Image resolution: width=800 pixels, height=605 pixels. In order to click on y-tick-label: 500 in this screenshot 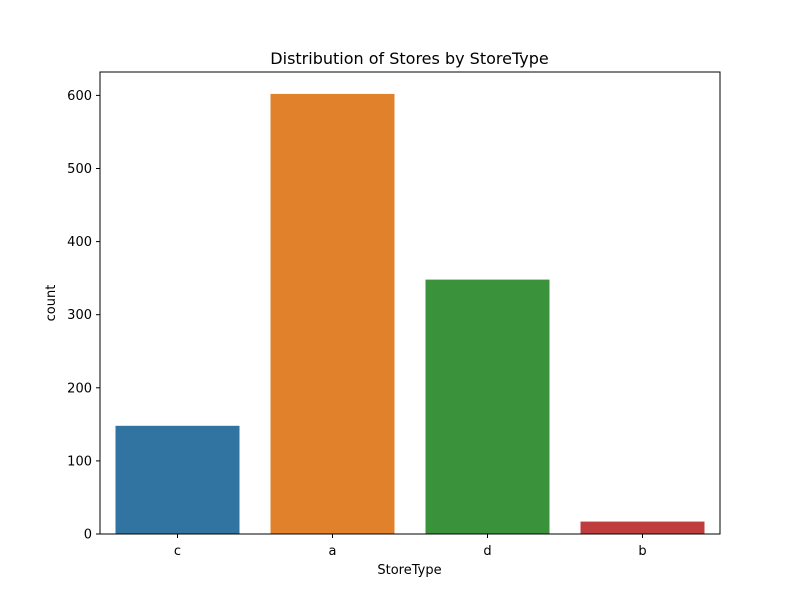, I will do `click(79, 169)`.